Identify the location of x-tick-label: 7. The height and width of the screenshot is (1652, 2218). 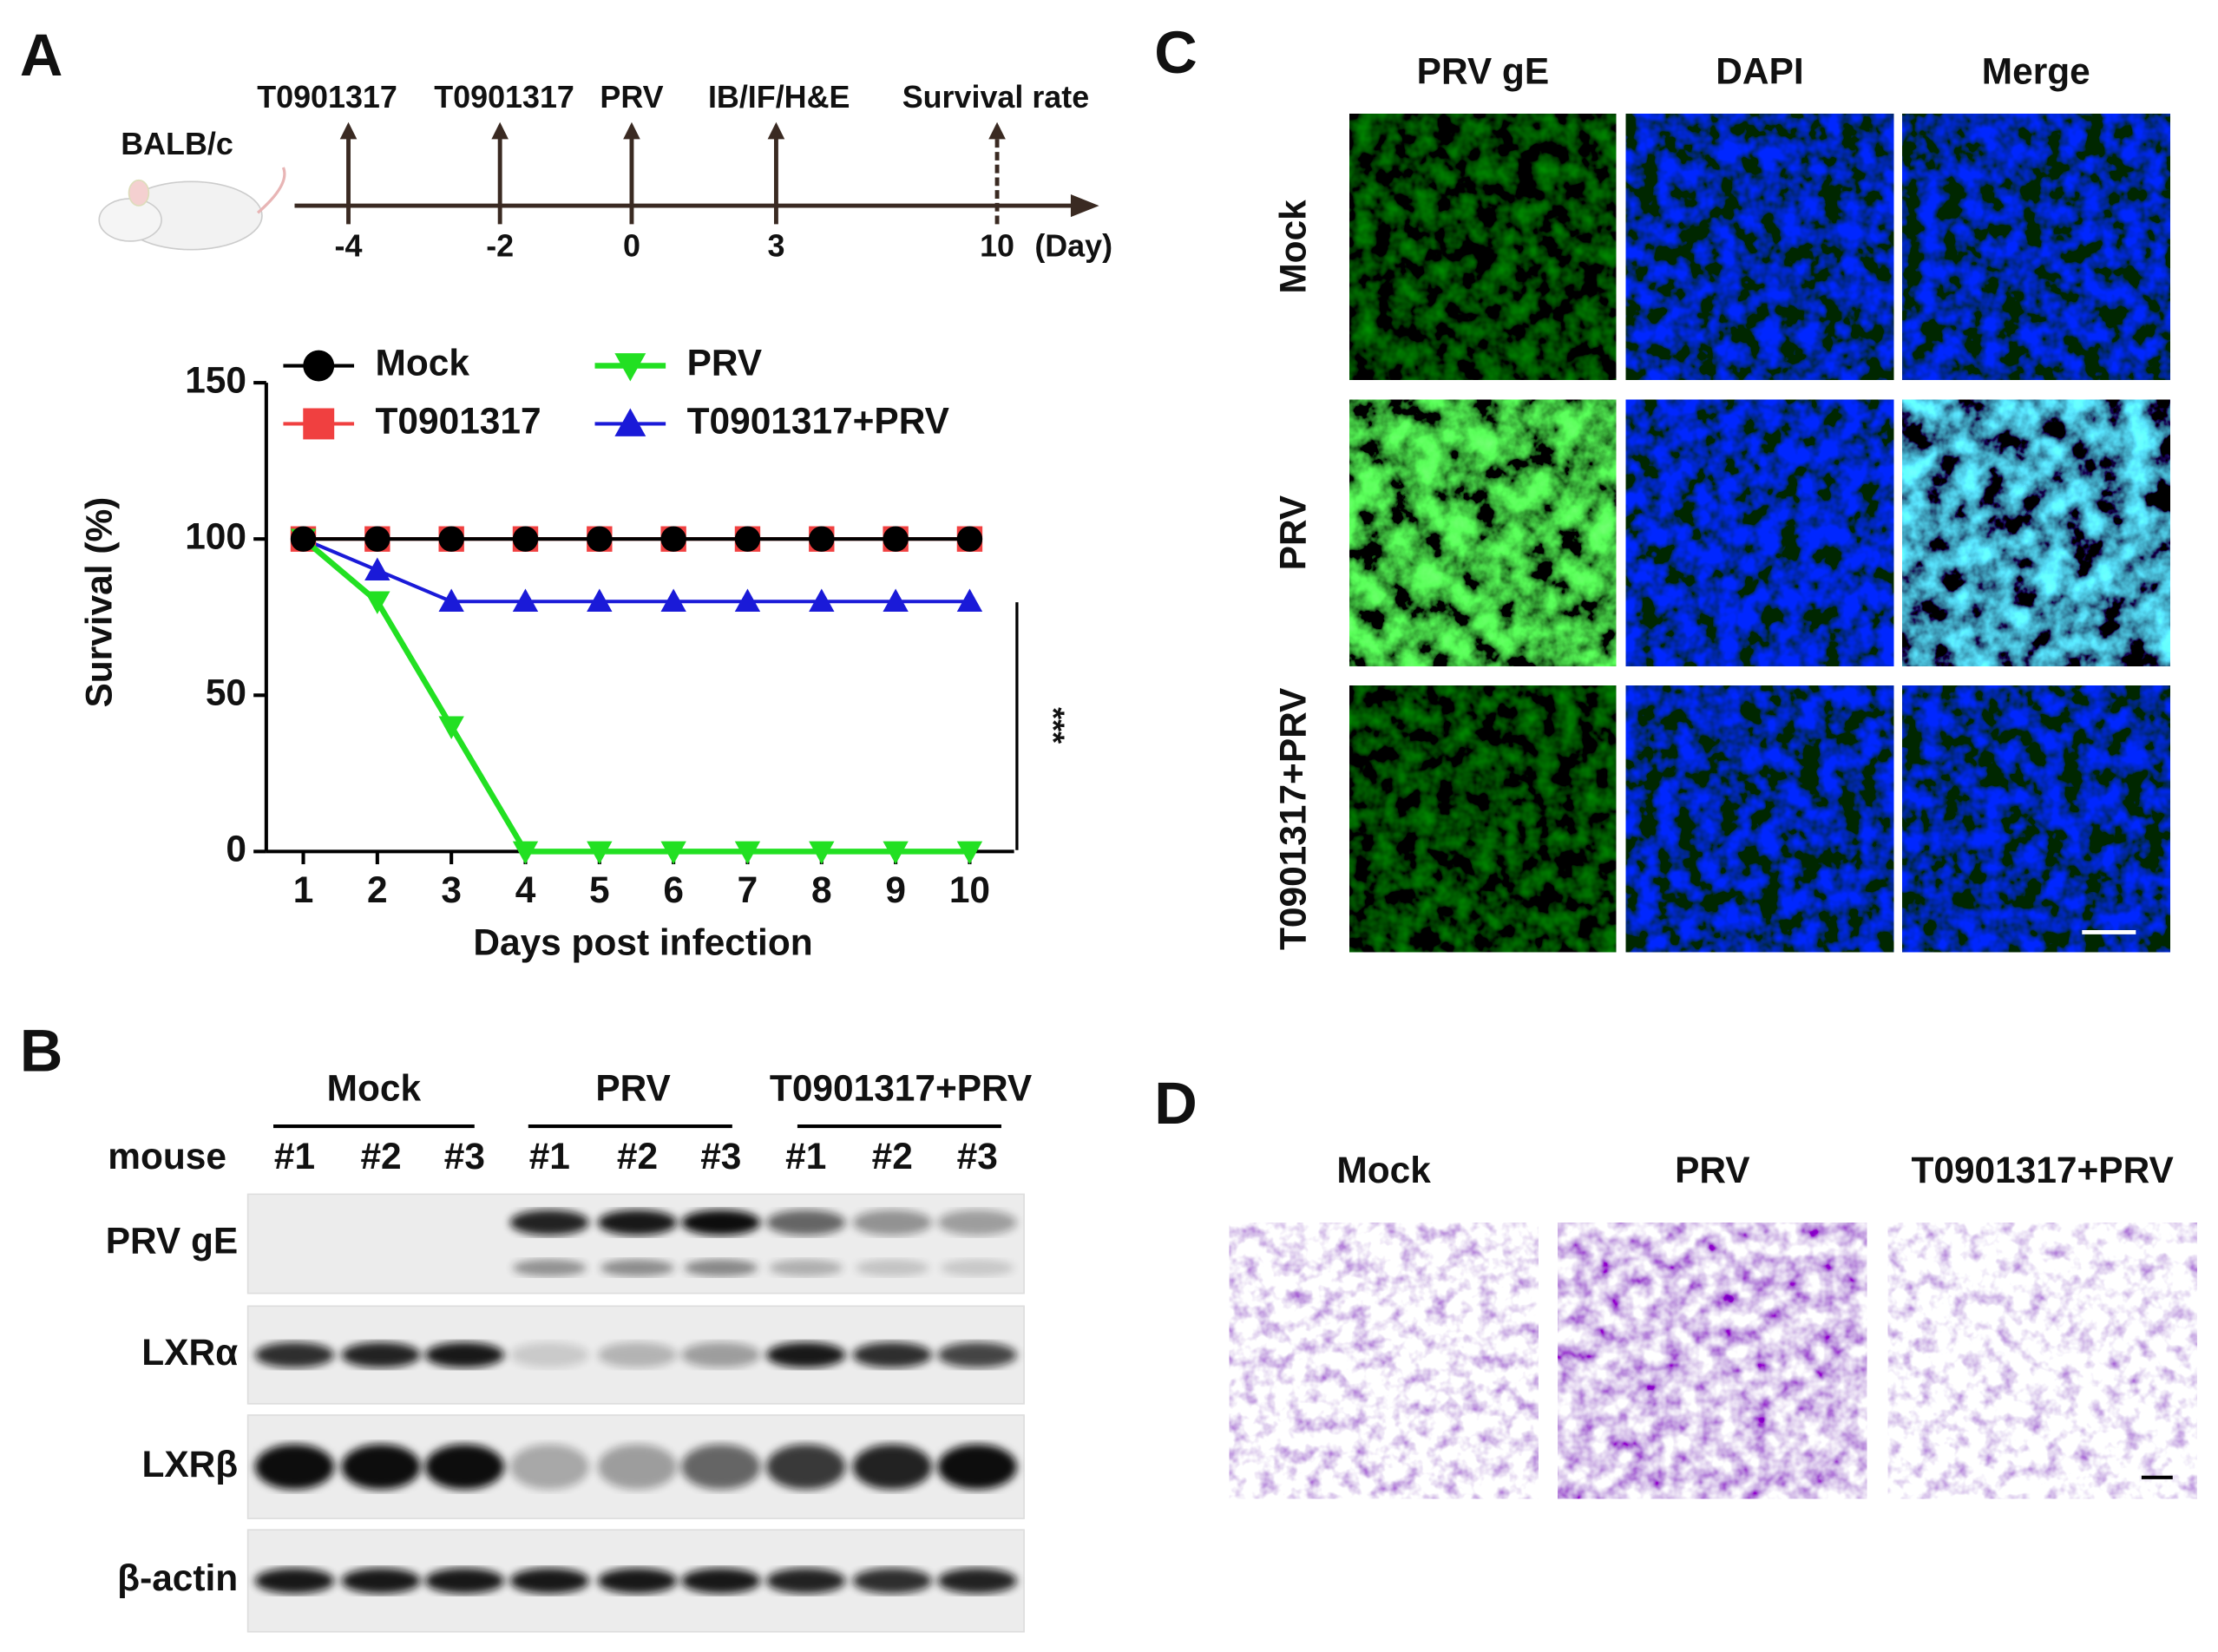
(748, 890).